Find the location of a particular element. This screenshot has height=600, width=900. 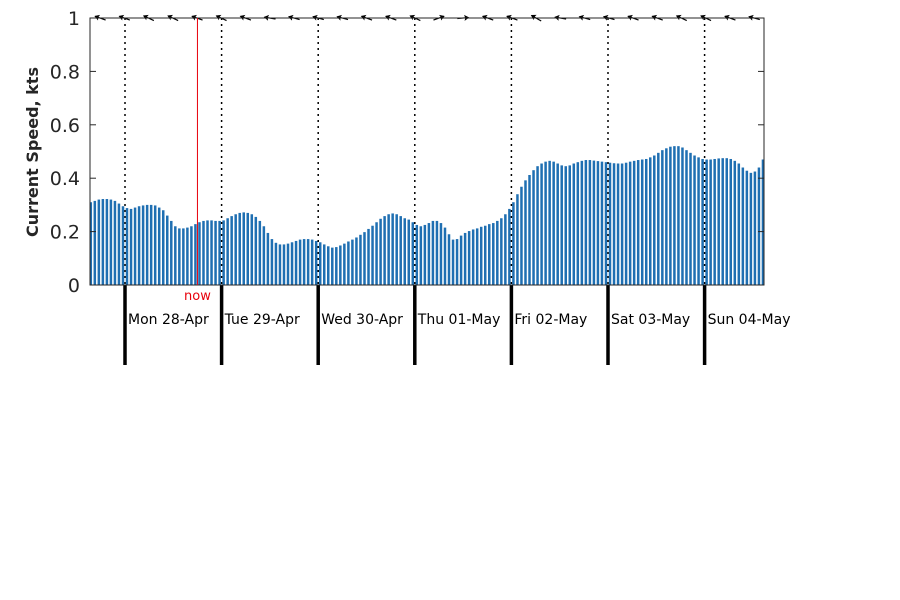

day-label: Wed 30-Apr is located at coordinates (362, 320).